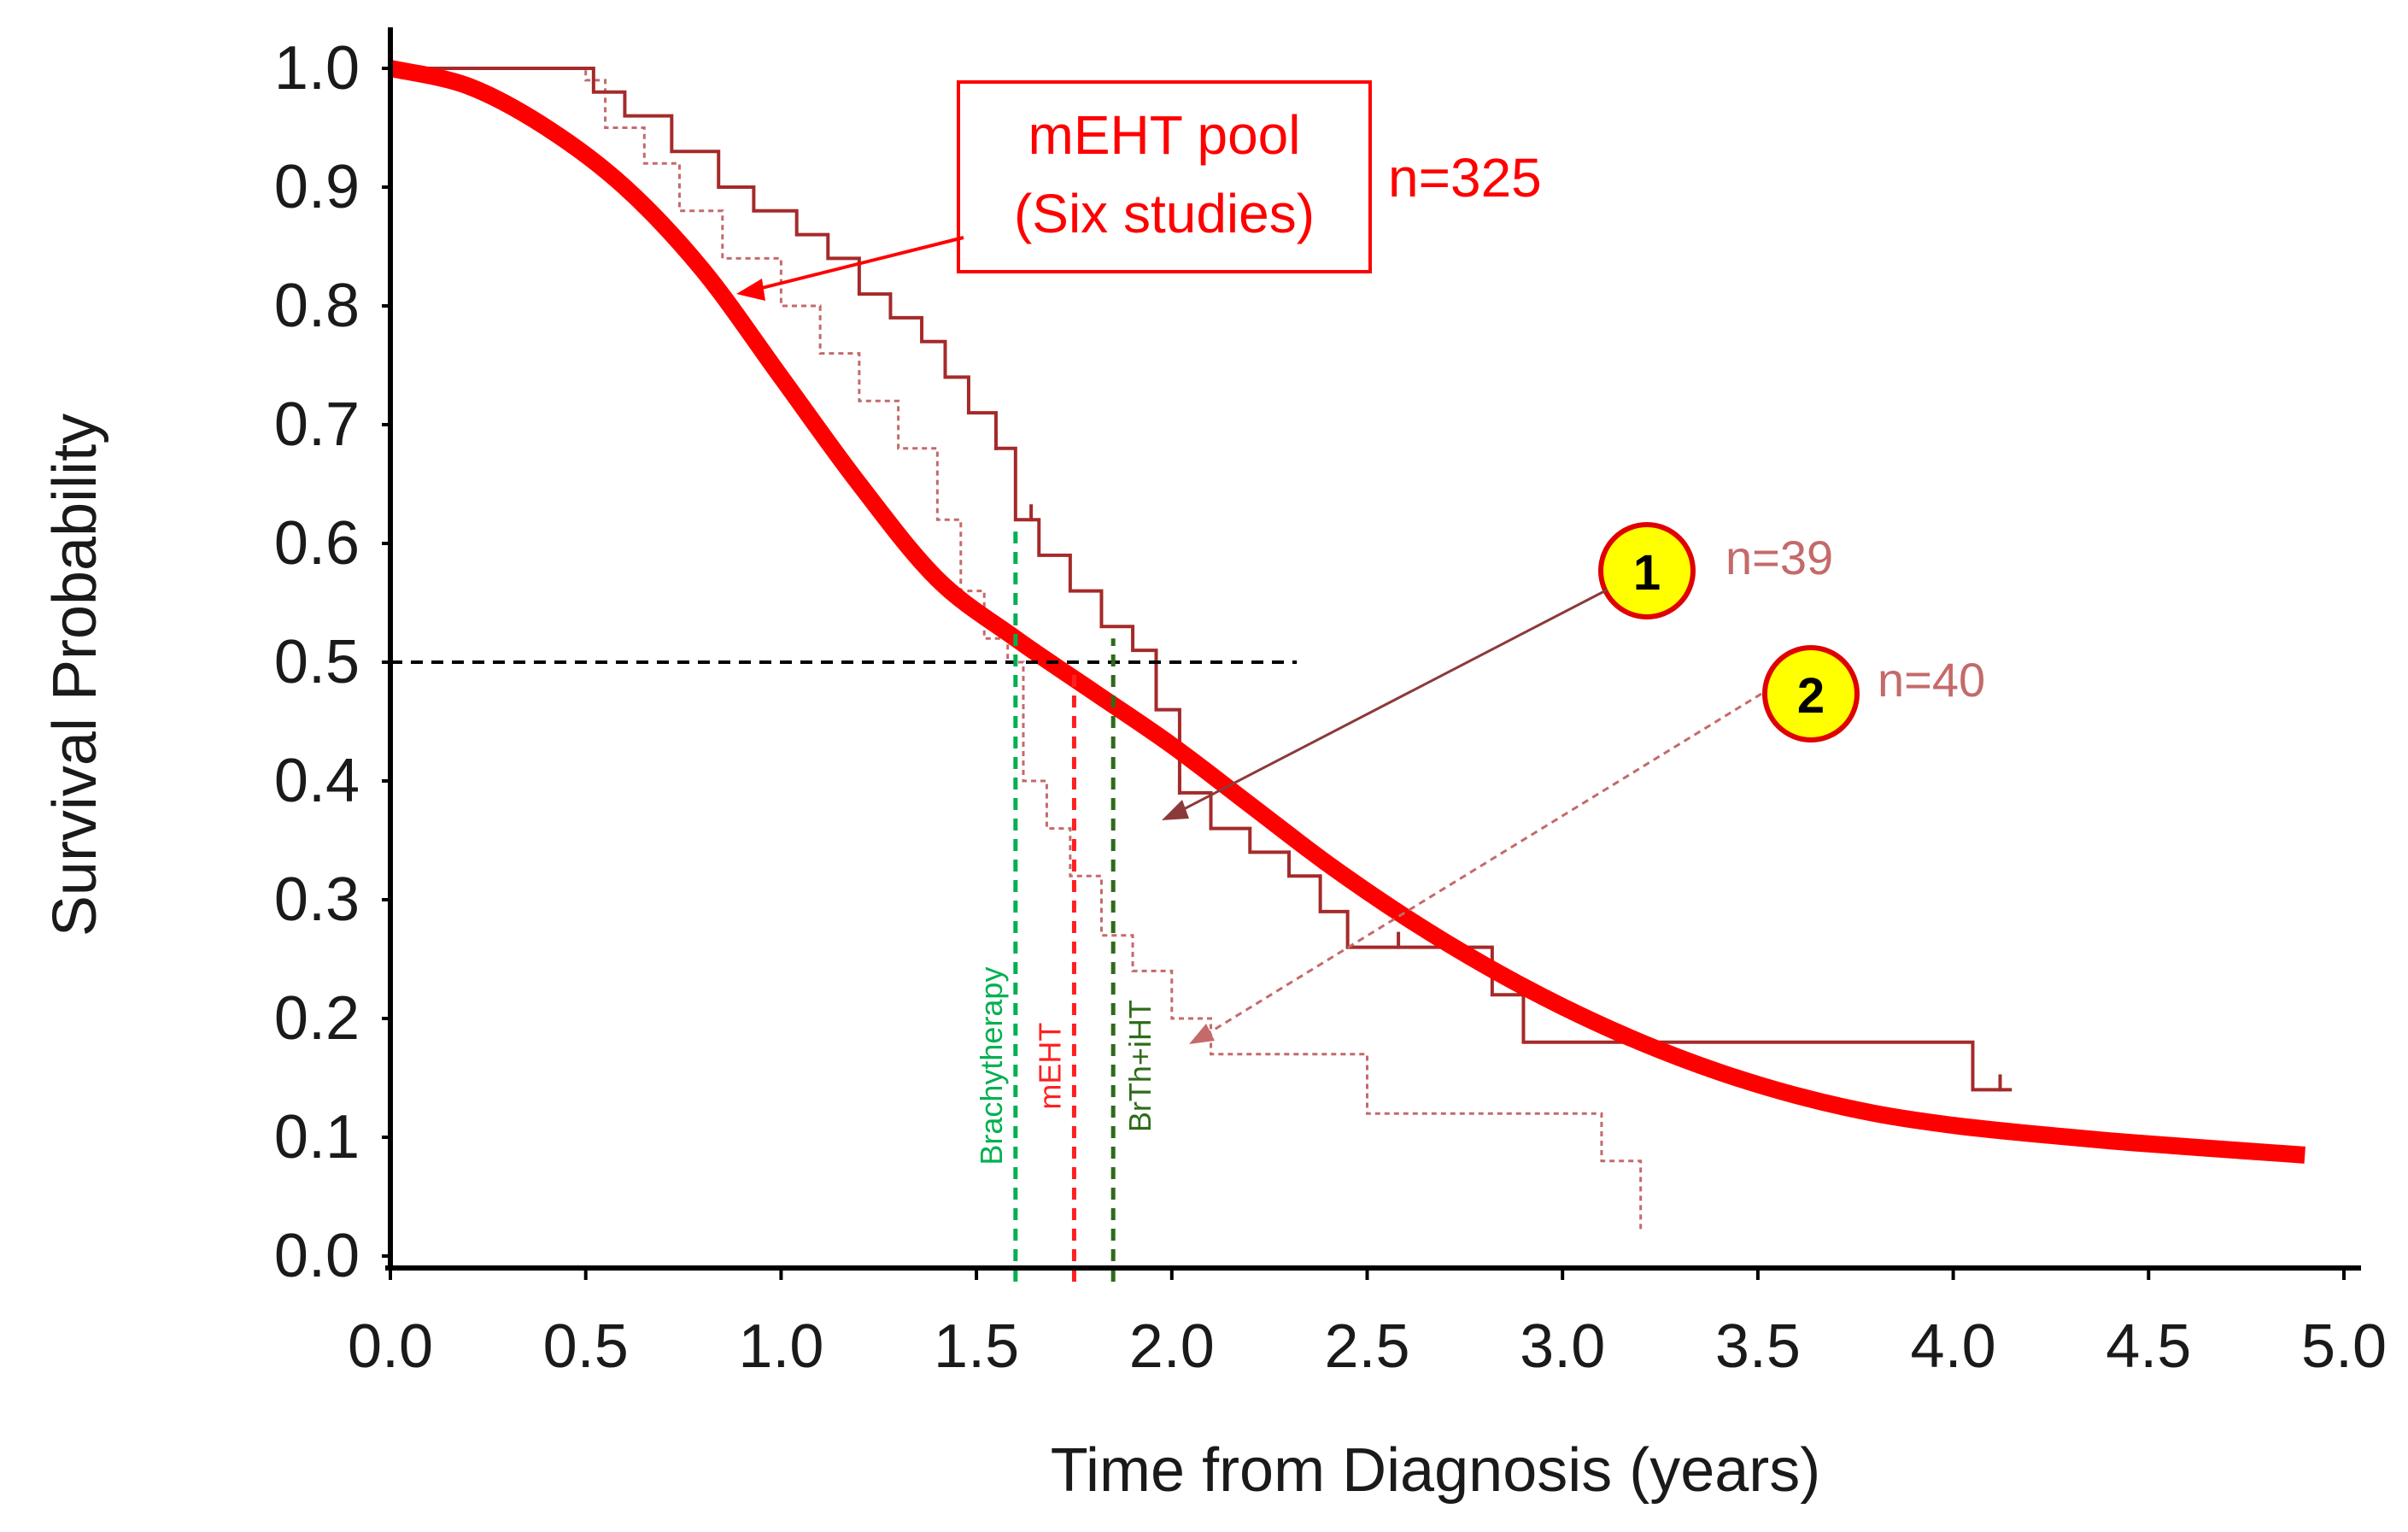 The width and height of the screenshot is (2408, 1532). Describe the element at coordinates (390, 1346) in the screenshot. I see `x-tick-label: 0.0` at that location.